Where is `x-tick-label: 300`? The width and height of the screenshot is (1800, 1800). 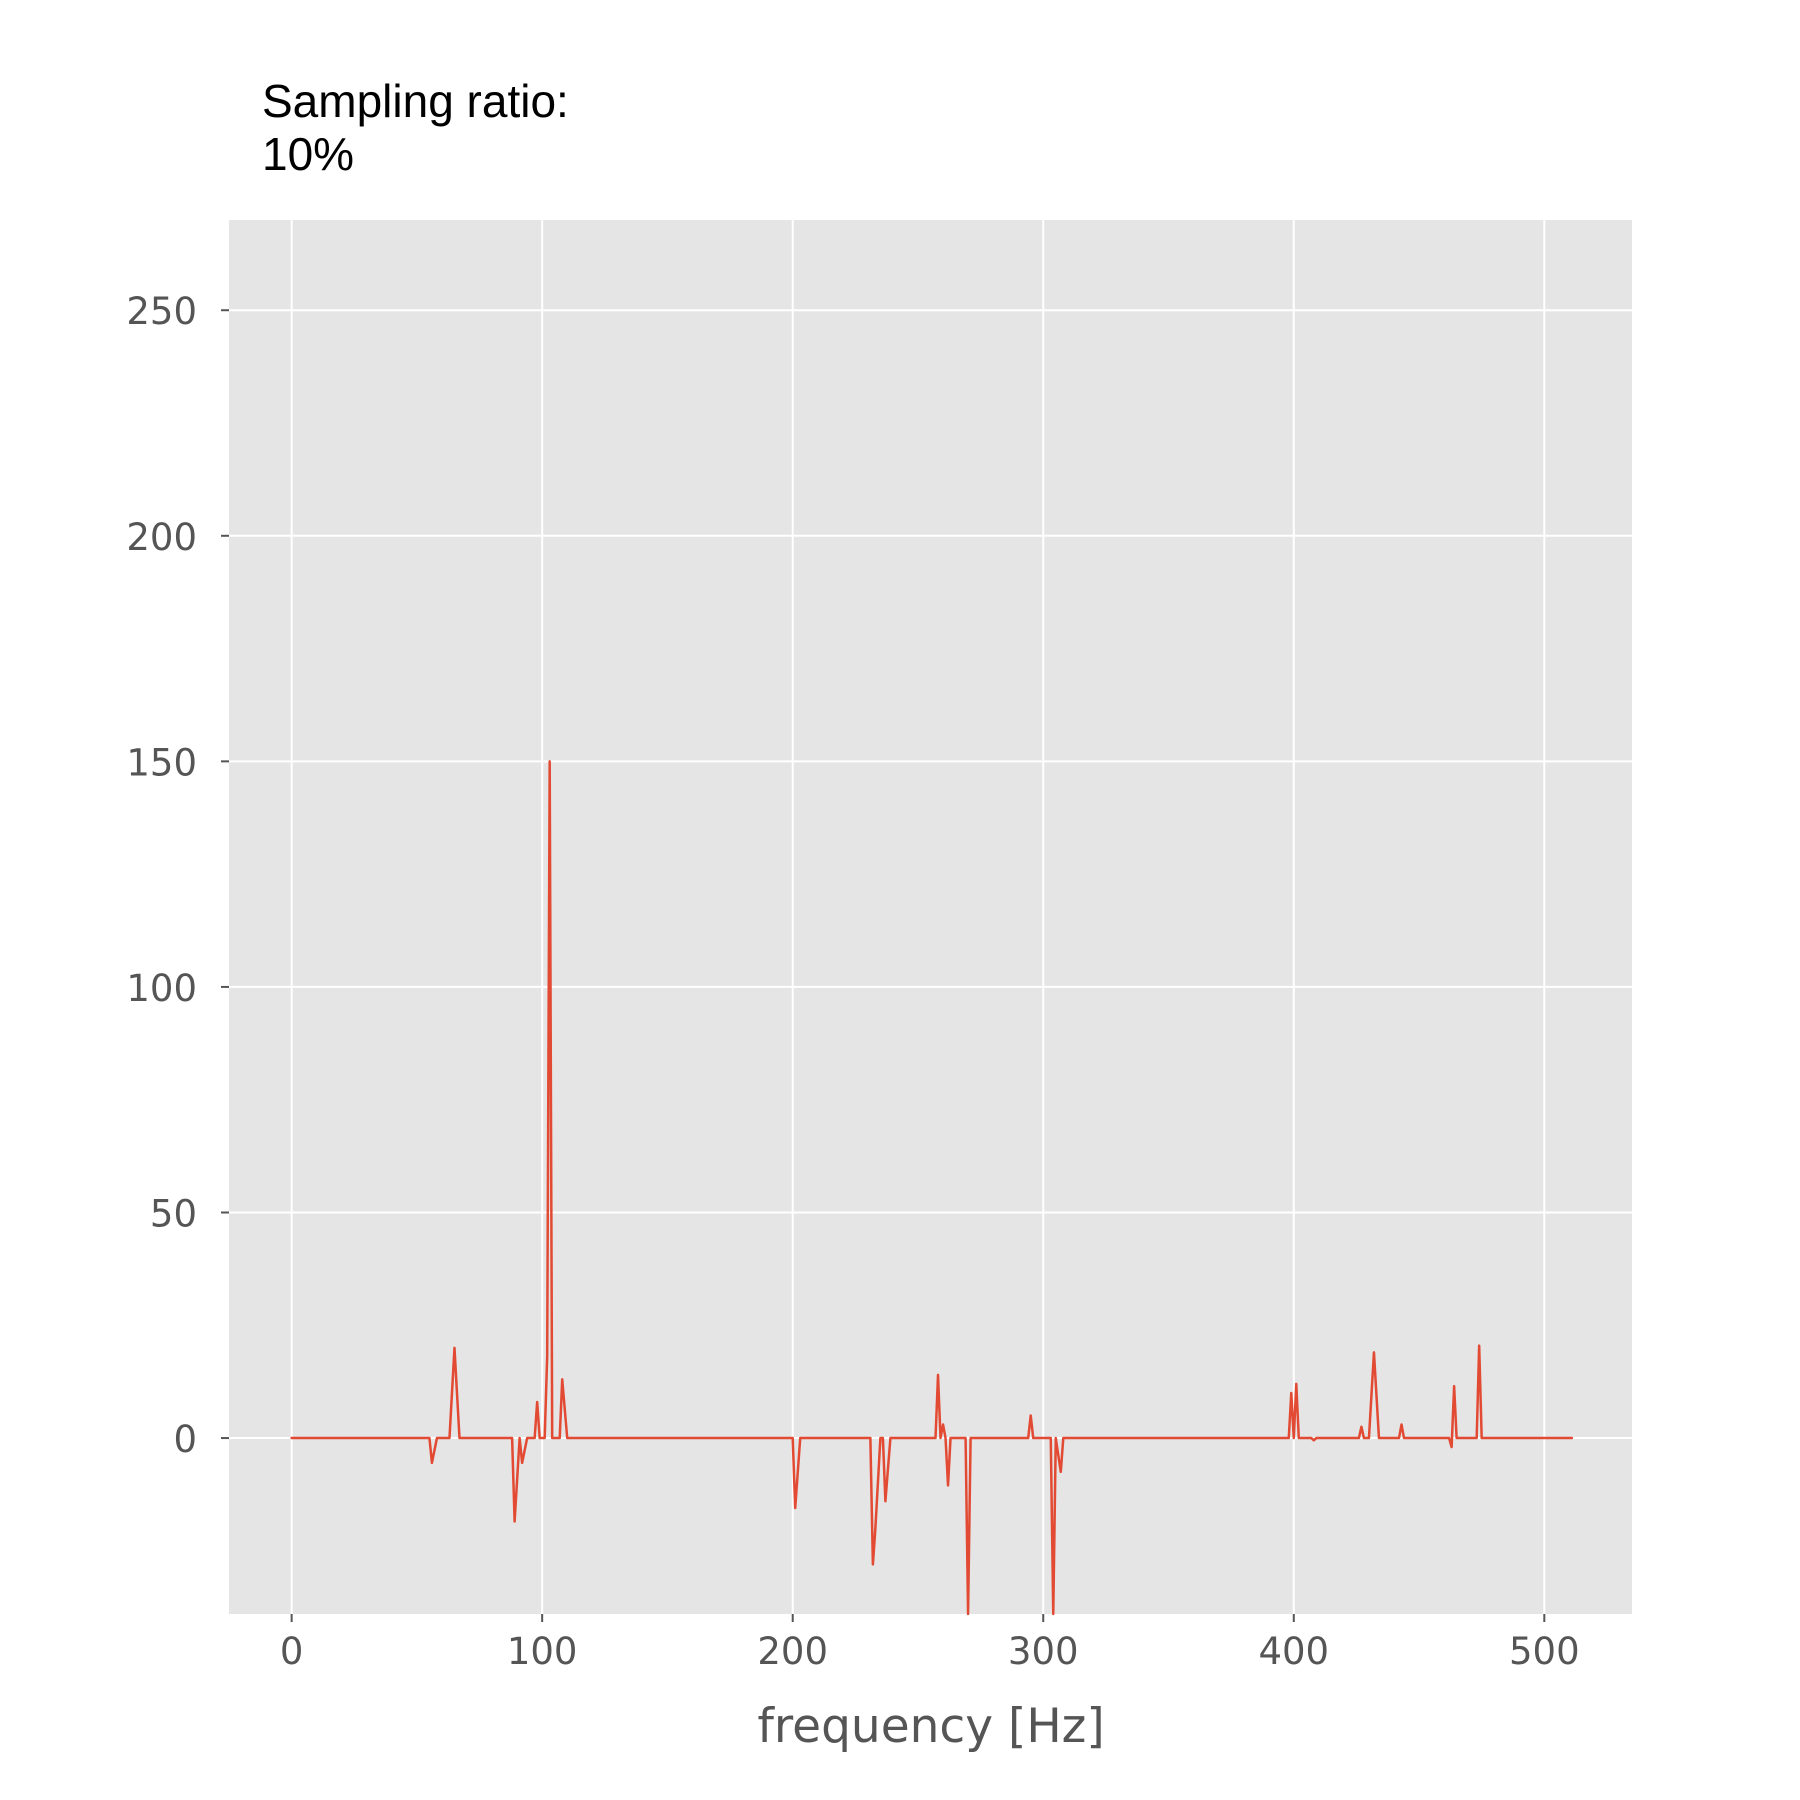
x-tick-label: 300 is located at coordinates (1043, 1651).